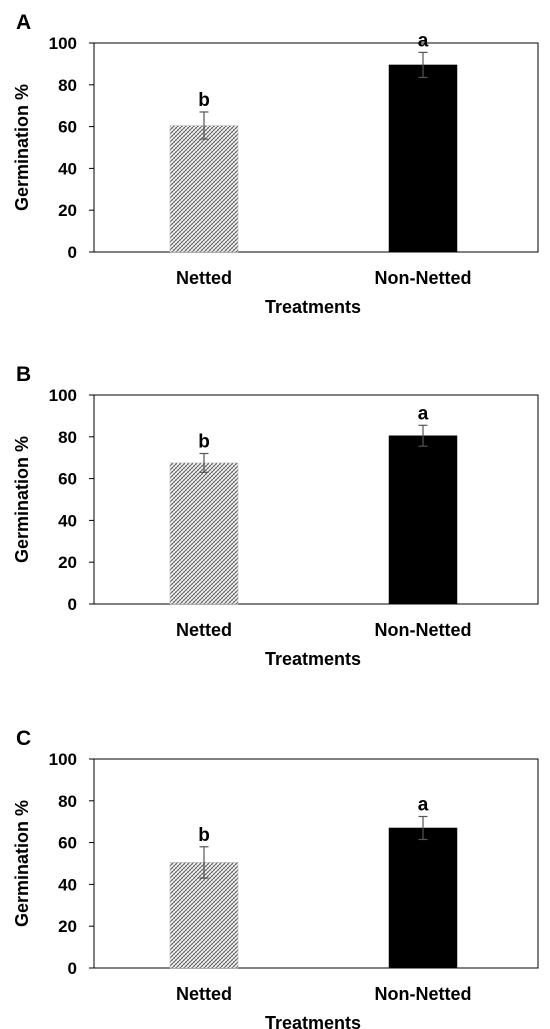 The image size is (550, 1029). What do you see at coordinates (23, 738) in the screenshot?
I see `panel-letter: C` at bounding box center [23, 738].